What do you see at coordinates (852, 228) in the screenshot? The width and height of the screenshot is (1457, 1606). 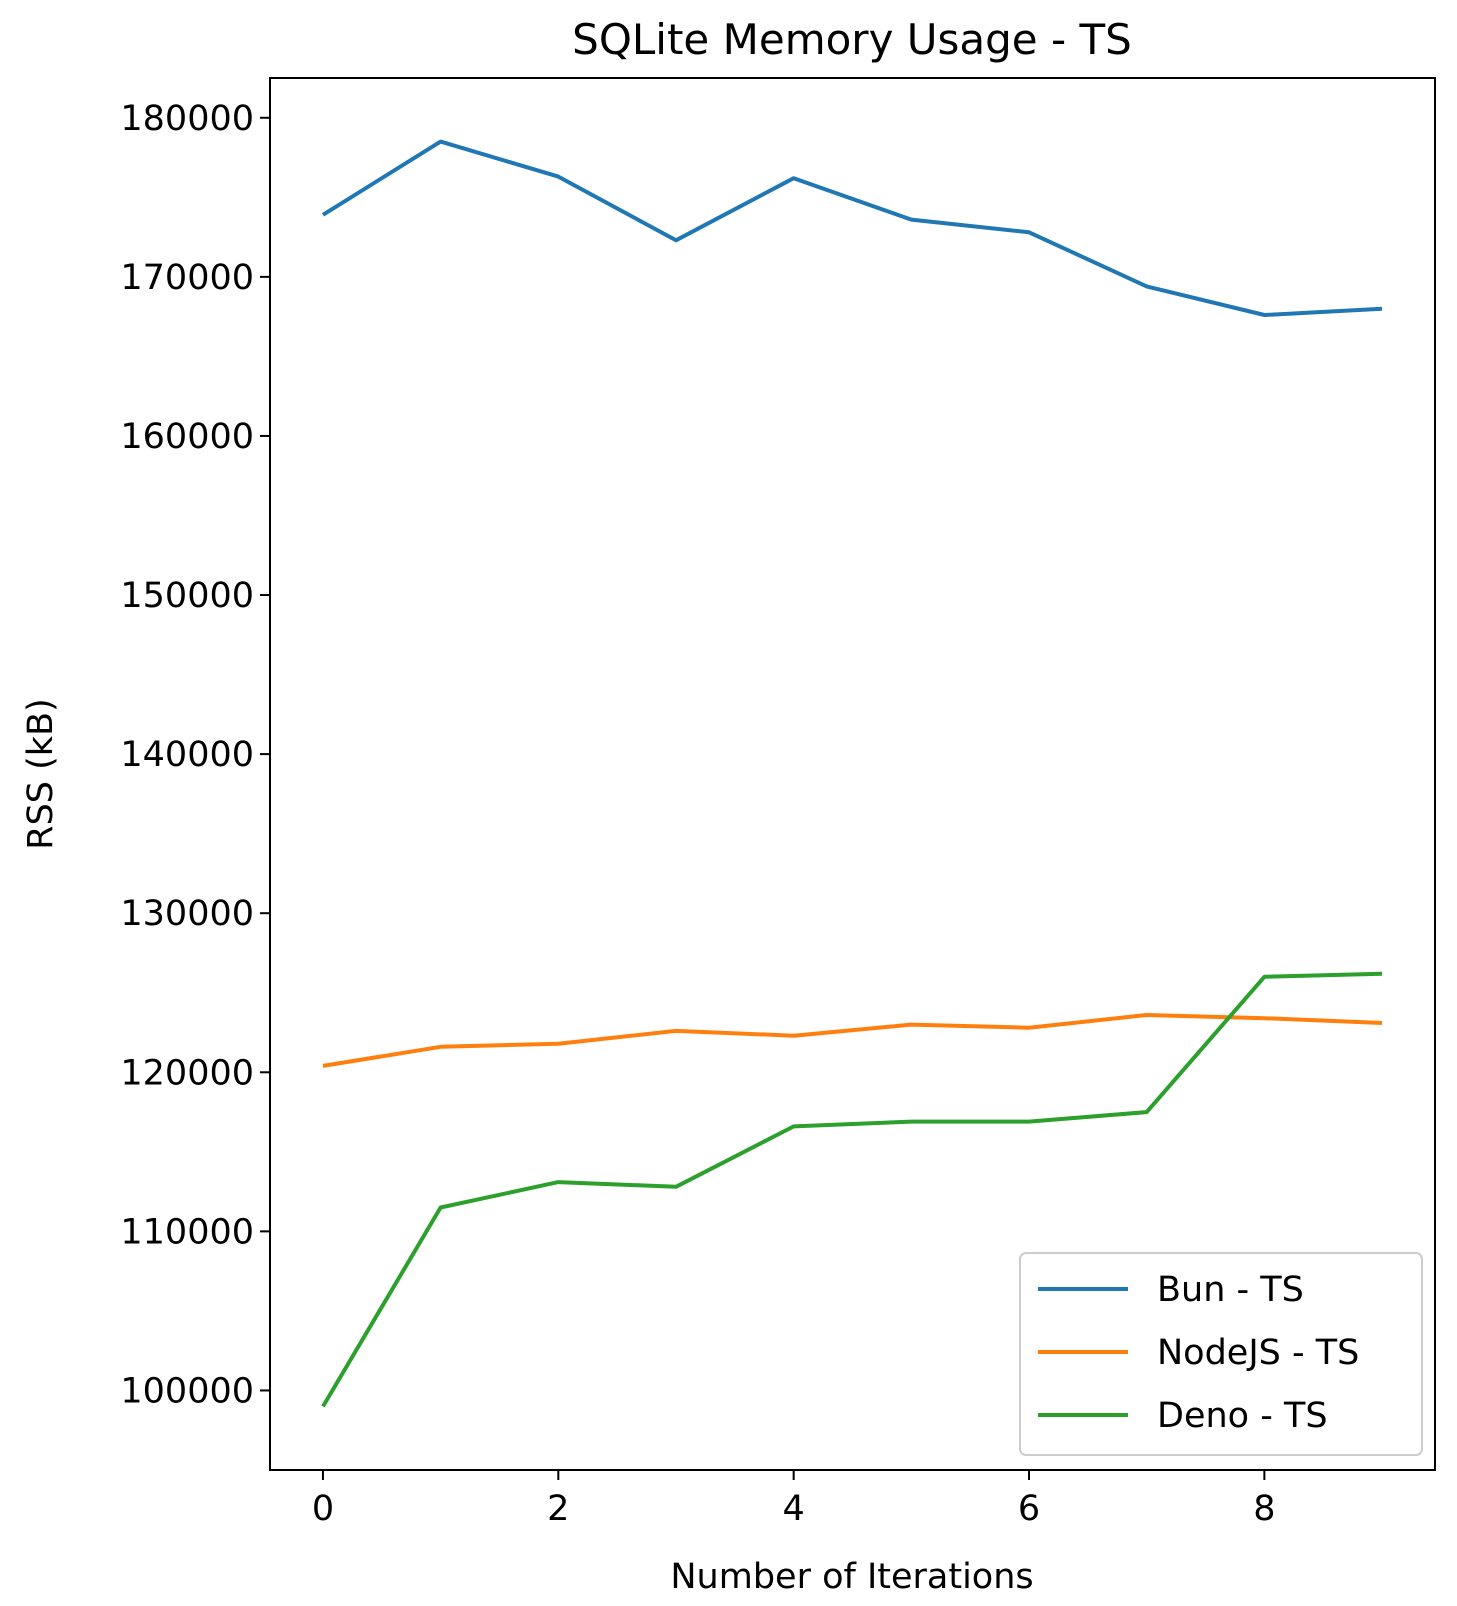 I see `series-line-bun-ts` at bounding box center [852, 228].